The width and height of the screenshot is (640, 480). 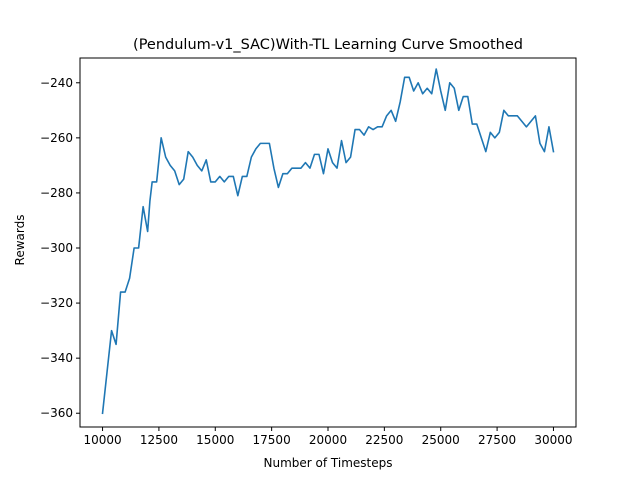 I want to click on y-tick-label: −280, so click(x=56, y=193).